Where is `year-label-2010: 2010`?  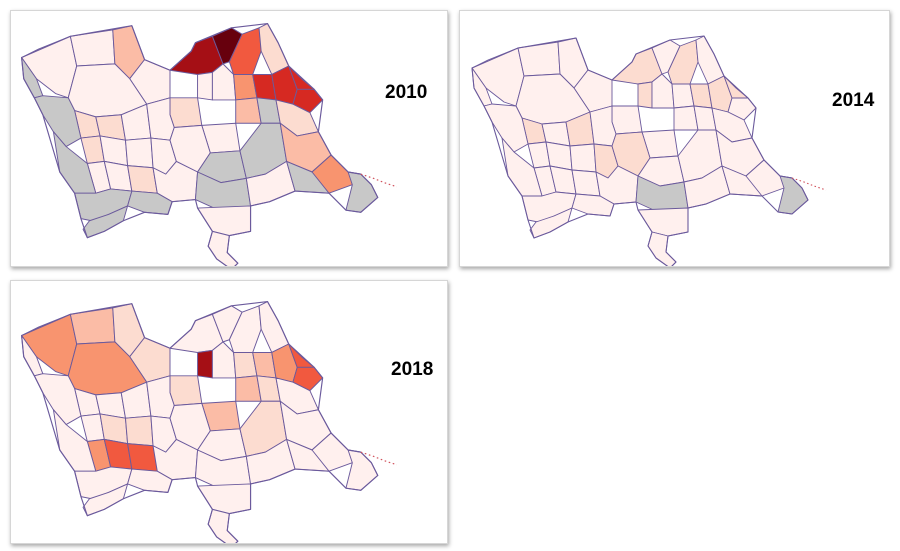 year-label-2010: 2010 is located at coordinates (406, 92).